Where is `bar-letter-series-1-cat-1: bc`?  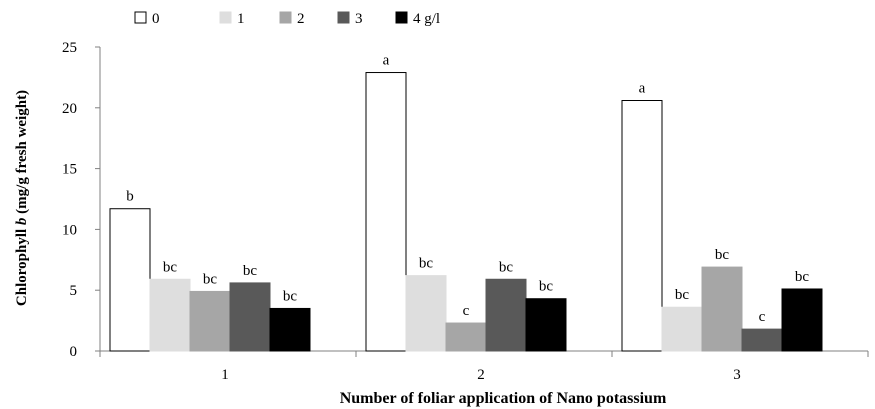 bar-letter-series-1-cat-1: bc is located at coordinates (426, 264).